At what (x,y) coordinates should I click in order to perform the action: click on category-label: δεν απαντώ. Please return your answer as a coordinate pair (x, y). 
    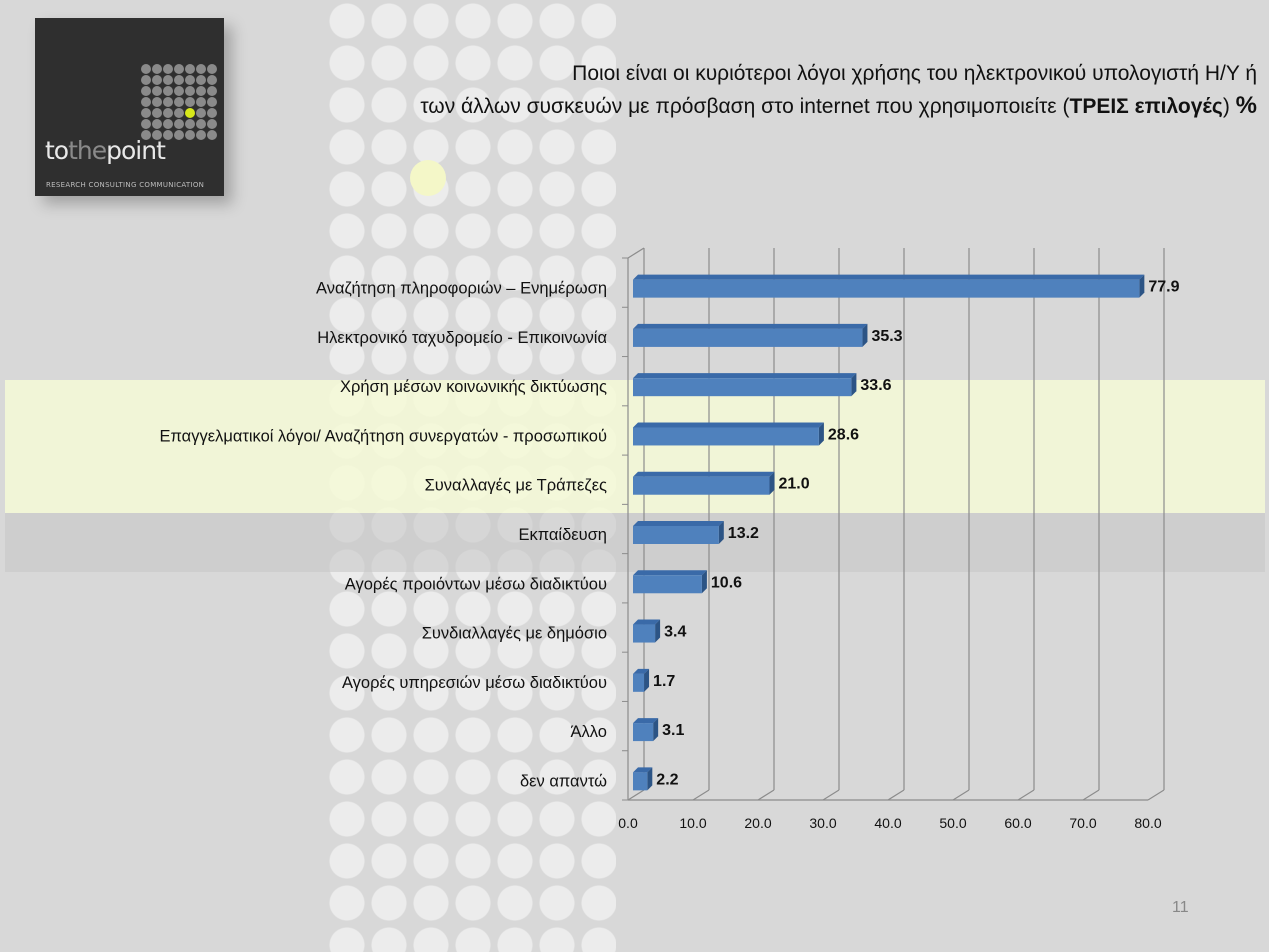
    Looking at the image, I should click on (563, 781).